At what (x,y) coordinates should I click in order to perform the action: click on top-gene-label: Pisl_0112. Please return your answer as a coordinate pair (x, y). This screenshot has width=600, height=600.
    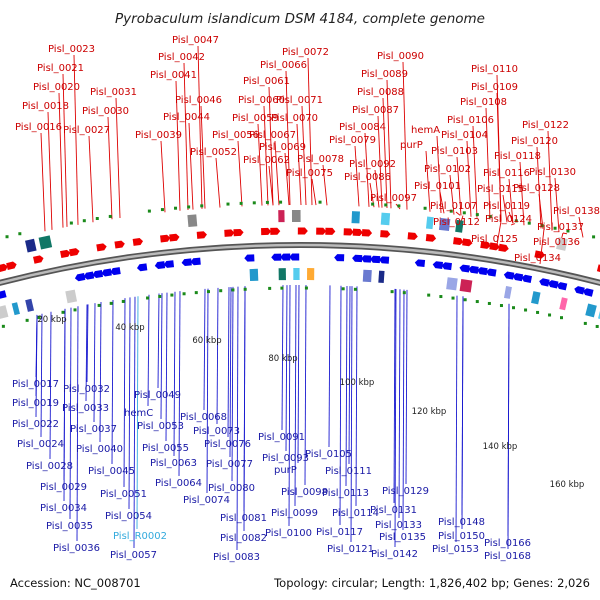
    Looking at the image, I should click on (456, 222).